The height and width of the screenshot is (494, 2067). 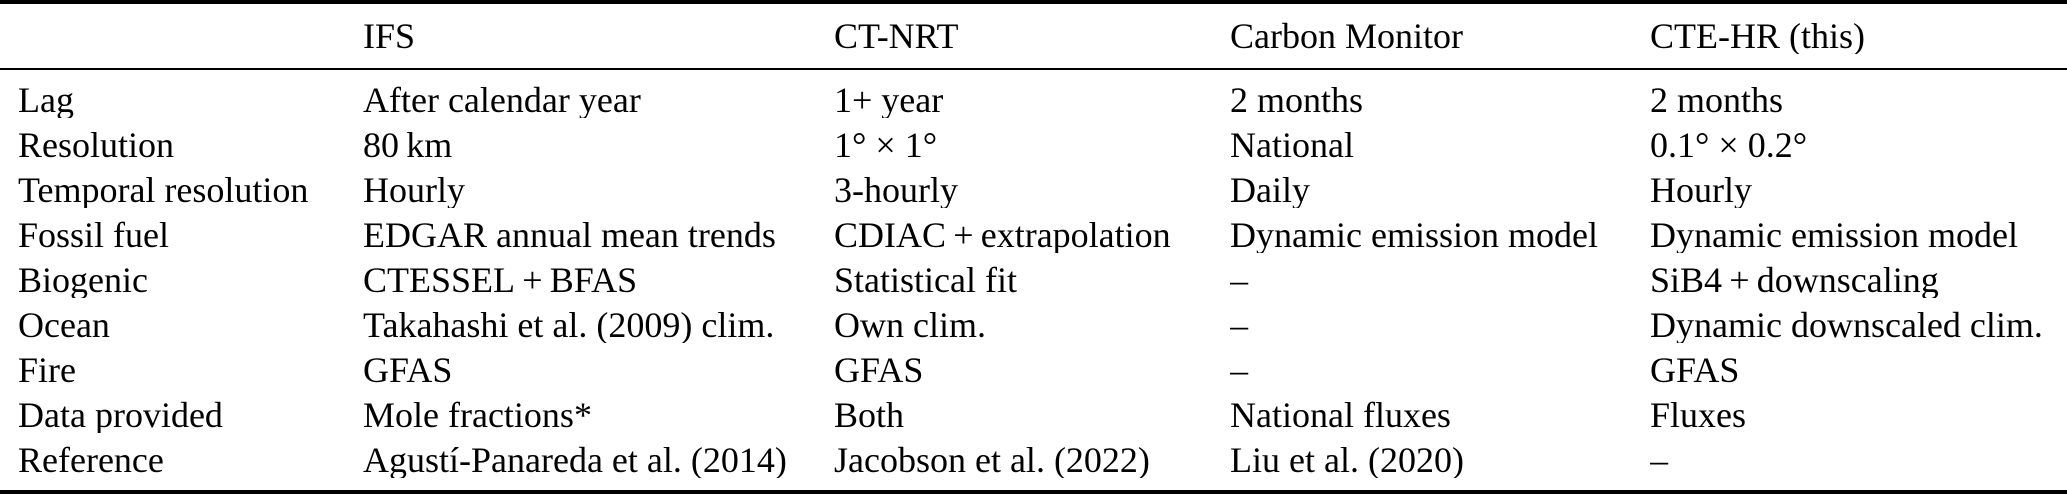 I want to click on table-cell: Both, so click(x=869, y=414).